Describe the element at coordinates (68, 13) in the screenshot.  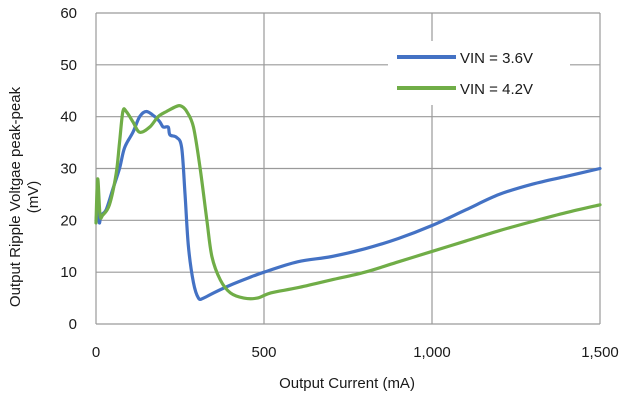
I see `y-tick-label: 60` at that location.